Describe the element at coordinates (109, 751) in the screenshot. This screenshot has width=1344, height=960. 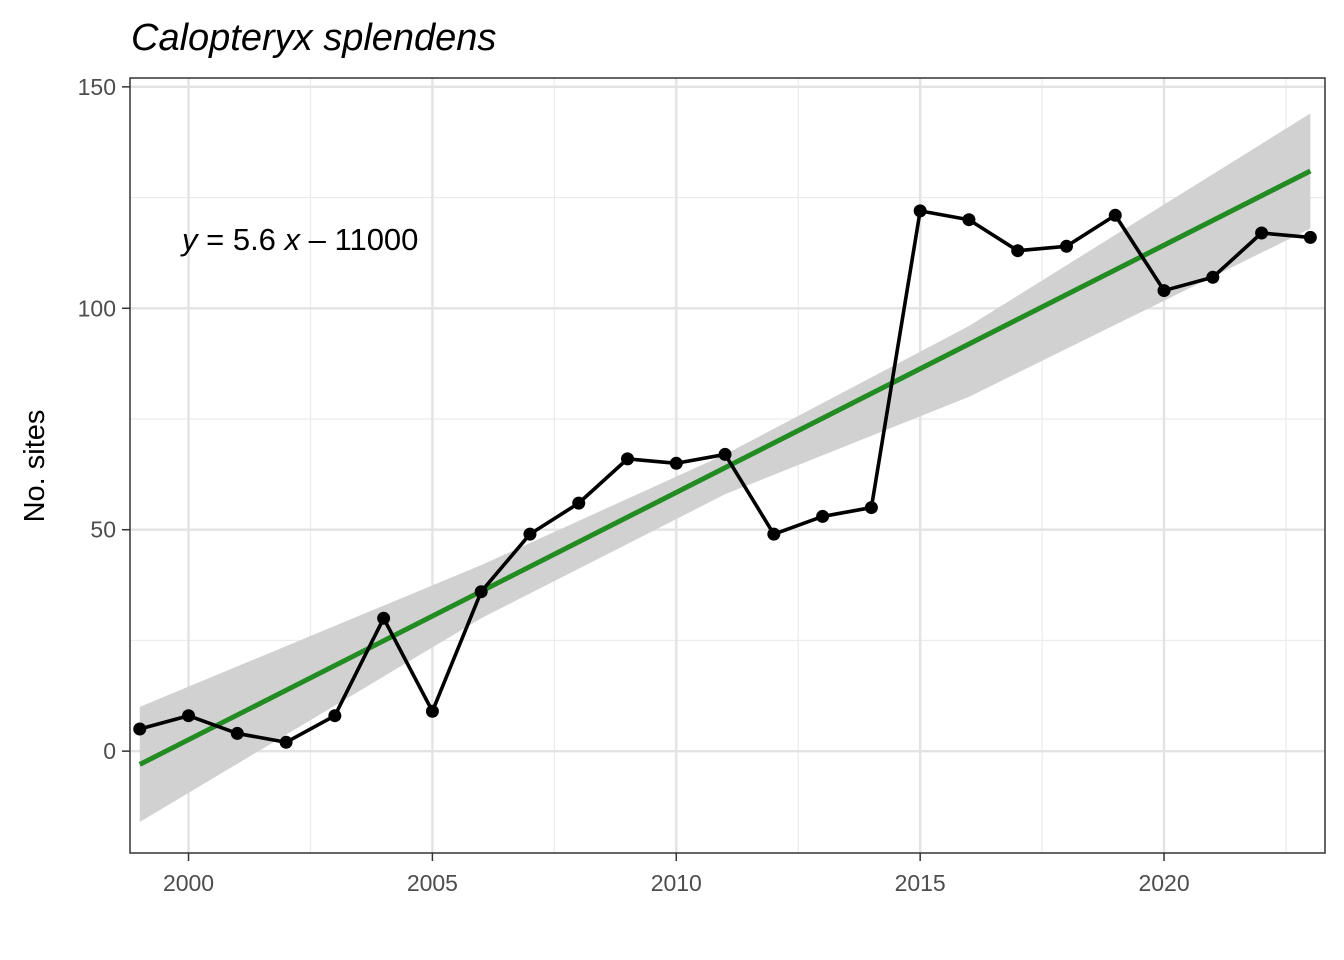
I see `y-tick-label: 0` at that location.